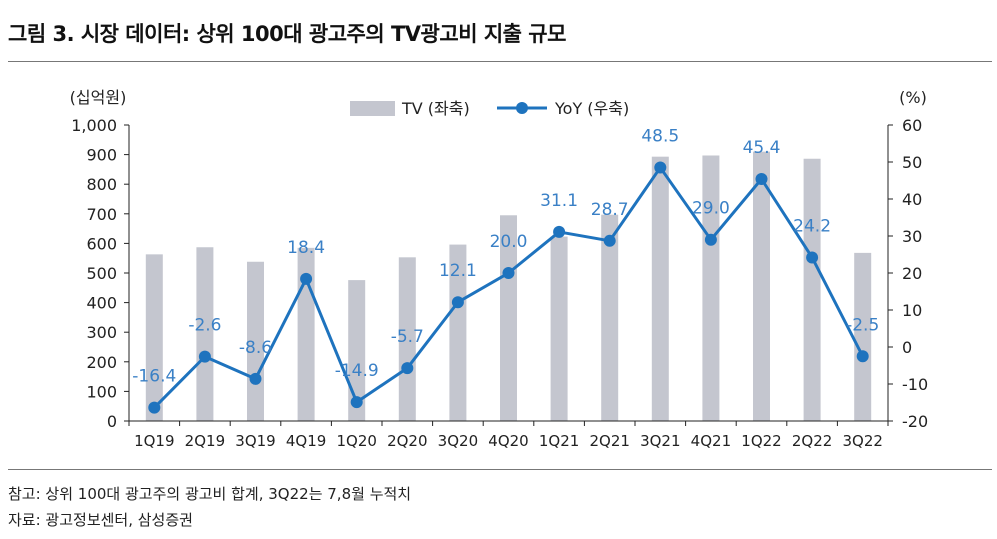  What do you see at coordinates (255, 441) in the screenshot?
I see `x-tick-label: 3Q19` at bounding box center [255, 441].